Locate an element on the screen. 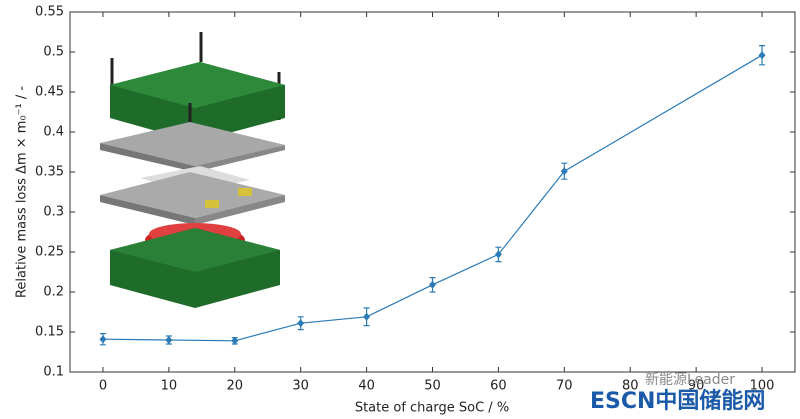  y-tick-label: 0.25 is located at coordinates (49, 252).